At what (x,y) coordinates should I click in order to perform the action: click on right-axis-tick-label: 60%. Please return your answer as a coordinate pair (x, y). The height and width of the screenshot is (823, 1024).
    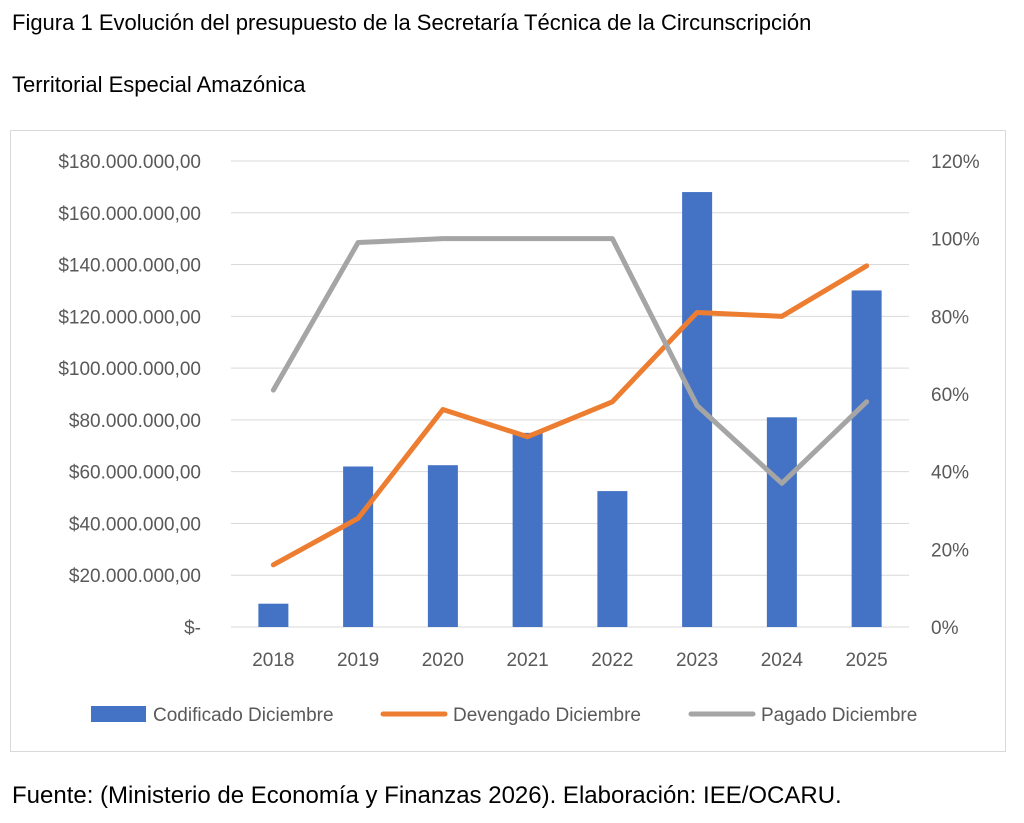
    Looking at the image, I should click on (950, 395).